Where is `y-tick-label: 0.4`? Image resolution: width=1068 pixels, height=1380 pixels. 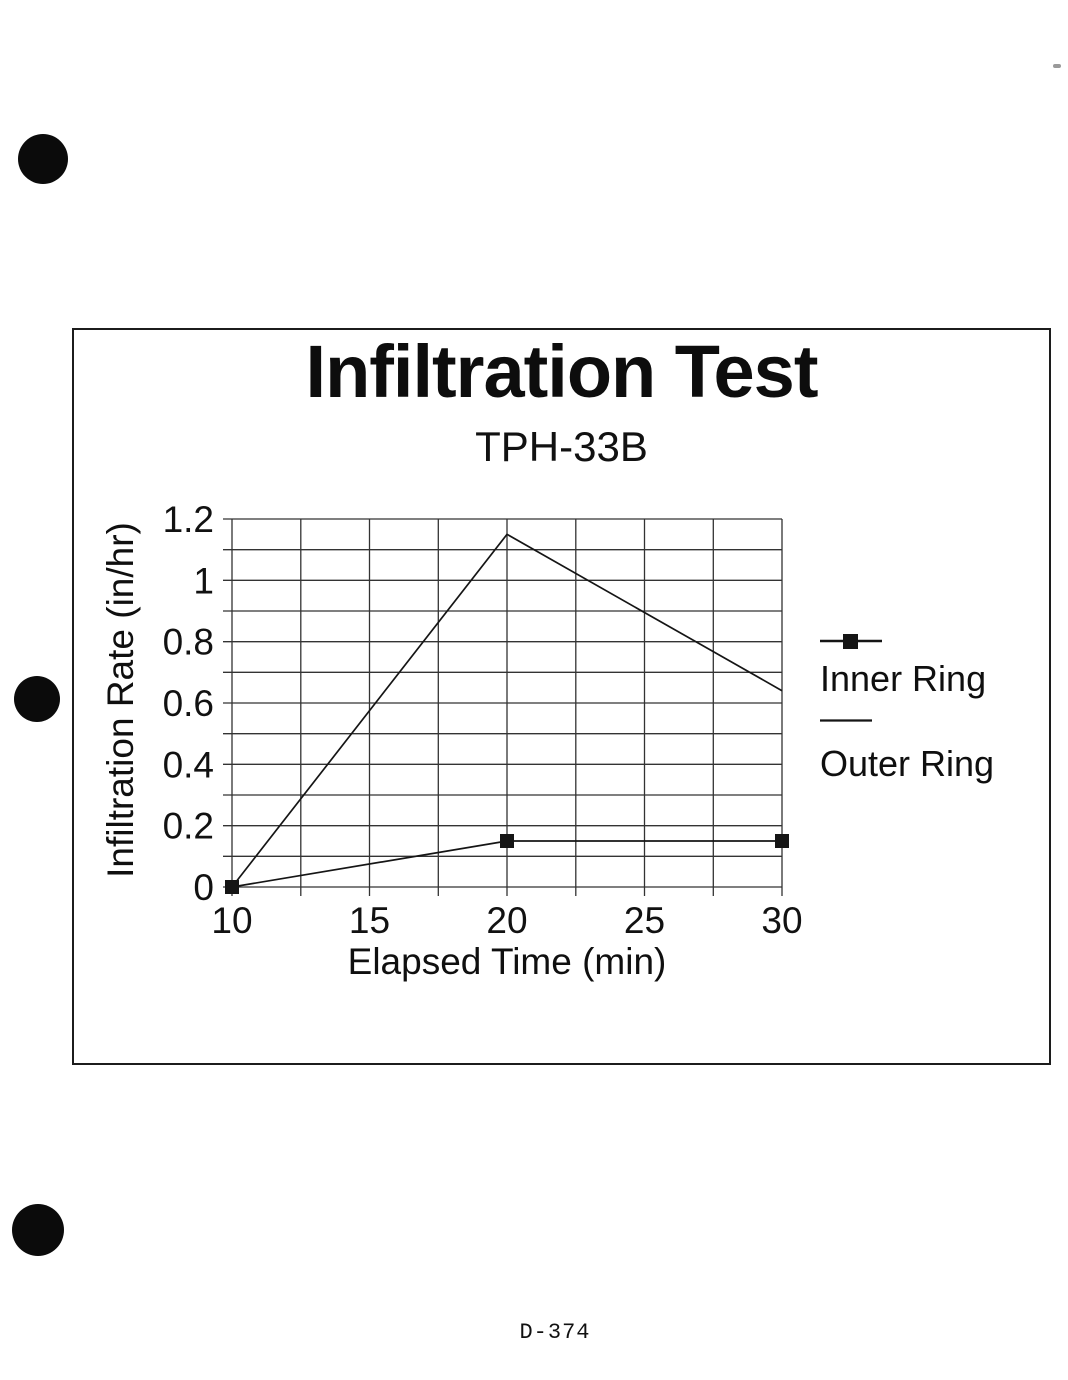
y-tick-label: 0.4 is located at coordinates (188, 764).